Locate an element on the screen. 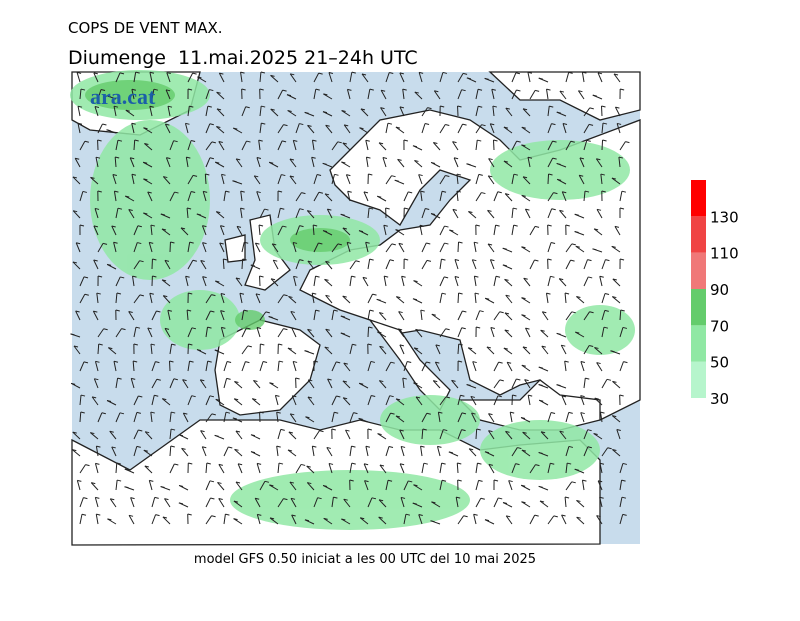 The width and height of the screenshot is (800, 621). legend-tick-label: 90 is located at coordinates (719, 290).